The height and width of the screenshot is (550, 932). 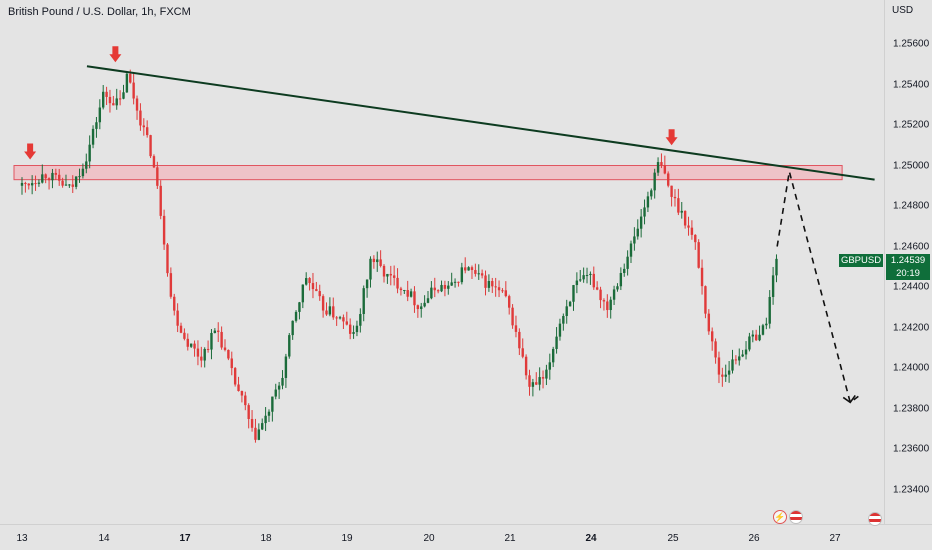 What do you see at coordinates (911, 368) in the screenshot?
I see `price-tick-label: 1.24000` at bounding box center [911, 368].